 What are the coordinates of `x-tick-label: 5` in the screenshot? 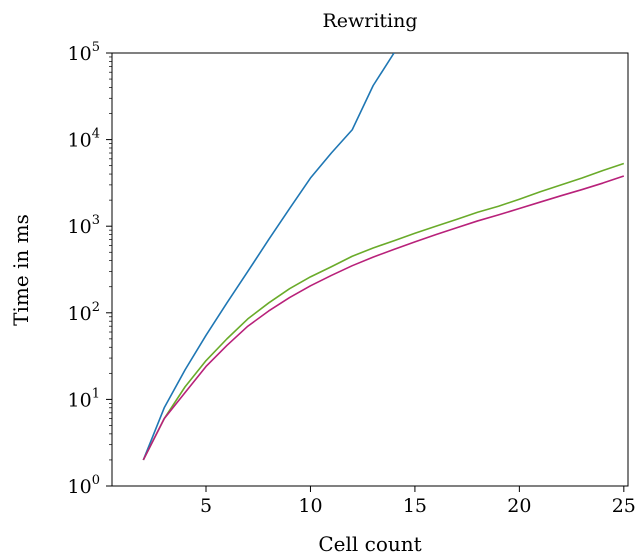 It's located at (206, 506).